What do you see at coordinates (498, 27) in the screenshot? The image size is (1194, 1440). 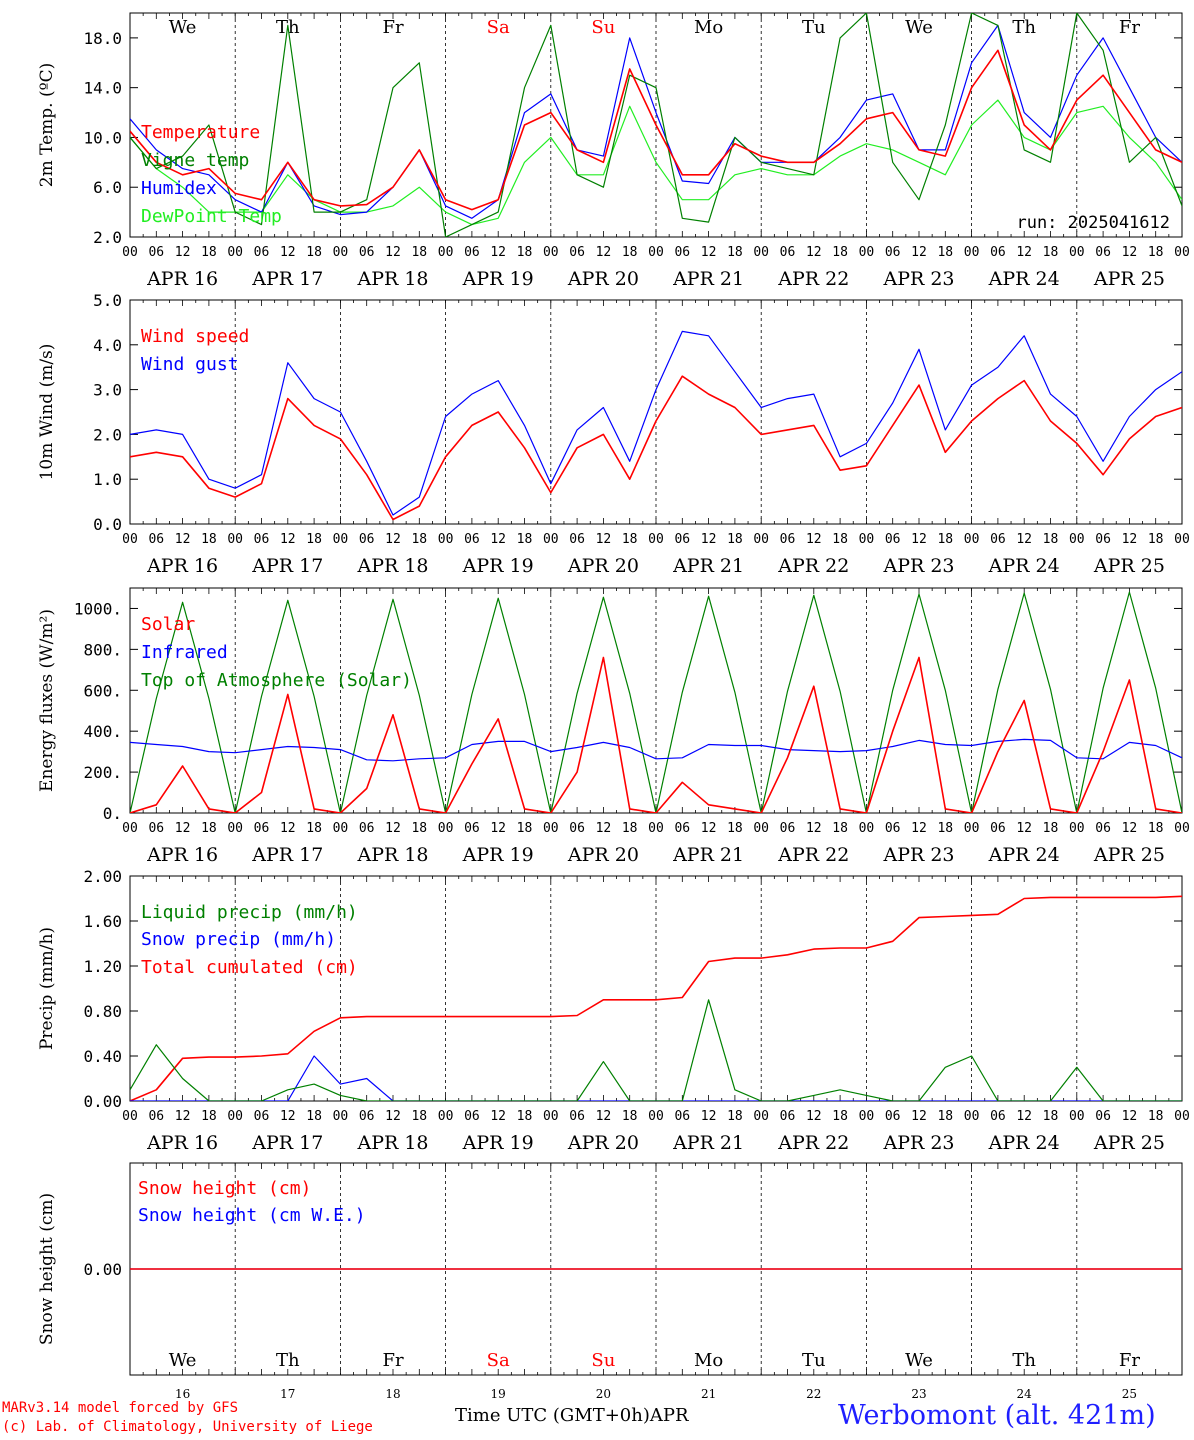 I see `weekday-label: Sa` at bounding box center [498, 27].